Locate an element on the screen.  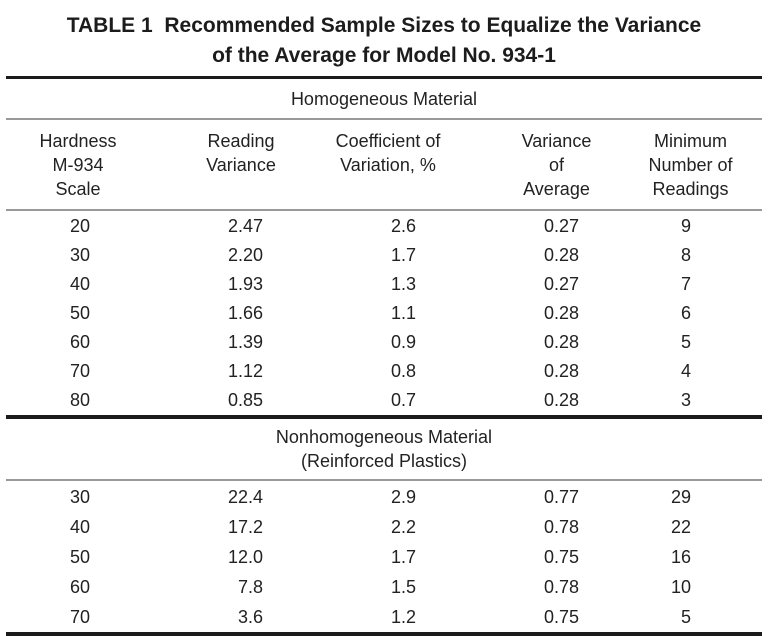
table-cell: 1.2 is located at coordinates (403, 617).